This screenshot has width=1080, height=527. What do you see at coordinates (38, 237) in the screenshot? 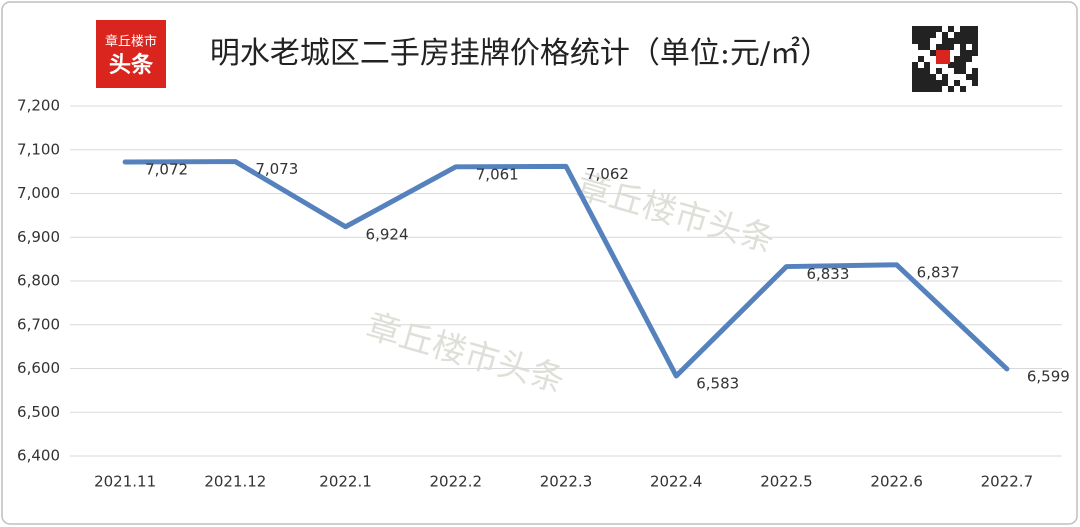
I see `y-tick-label: 6,900` at bounding box center [38, 237].